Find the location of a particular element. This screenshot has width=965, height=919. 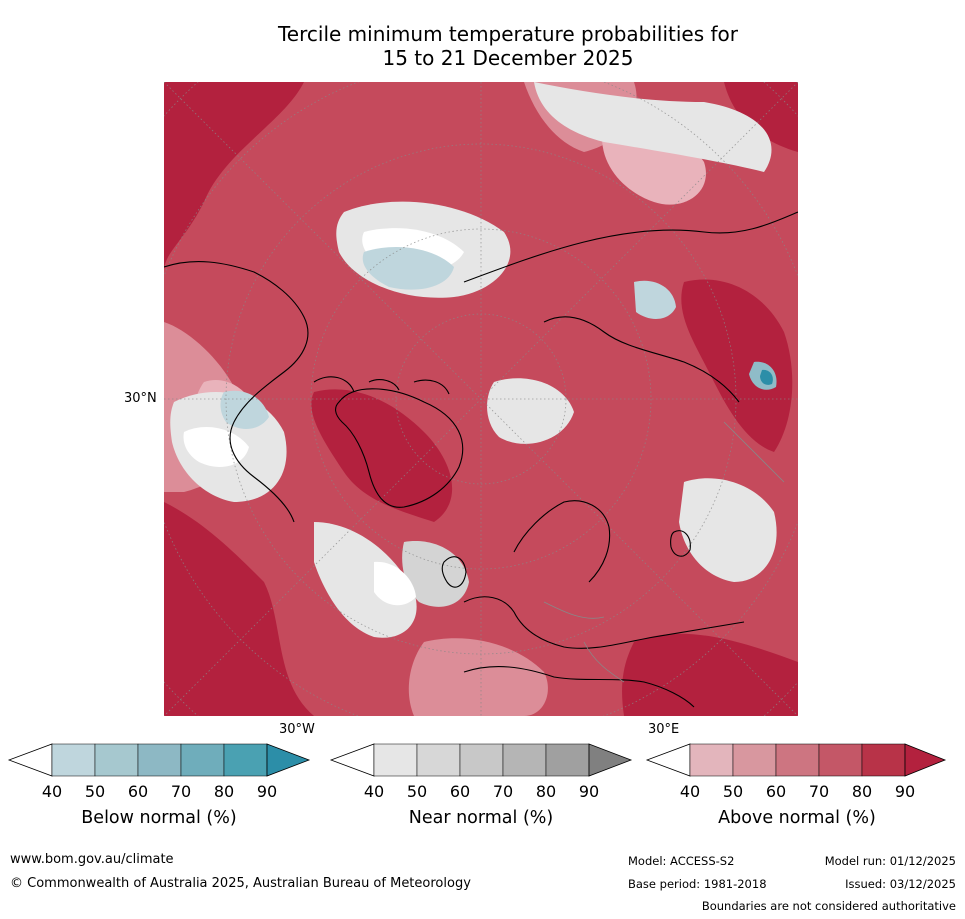

lon-30e-label: 30°E is located at coordinates (664, 729).